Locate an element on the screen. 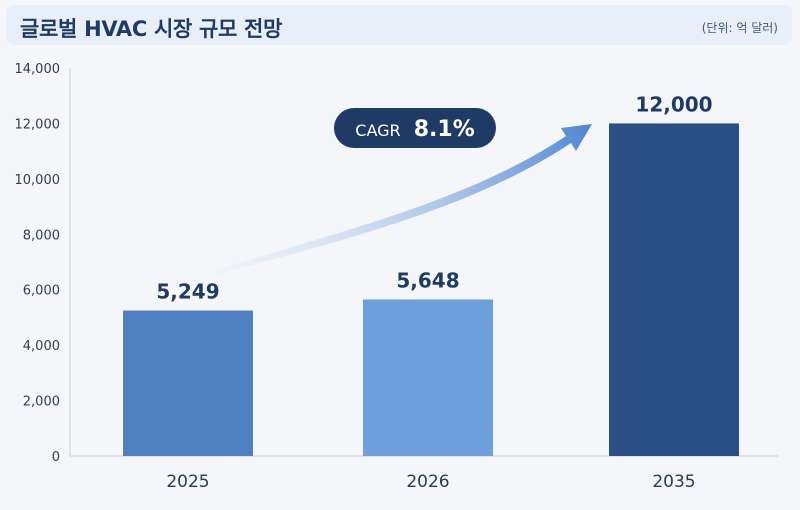 The width and height of the screenshot is (800, 510). cagr-value: 8.1% is located at coordinates (444, 129).